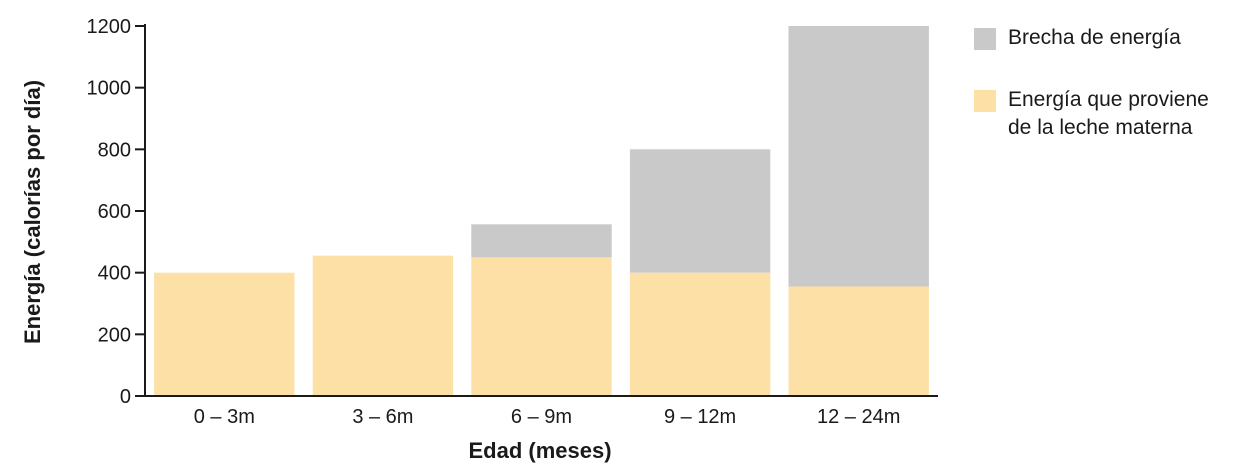 The image size is (1234, 468). What do you see at coordinates (109, 27) in the screenshot?
I see `y-tick-label: 1200` at bounding box center [109, 27].